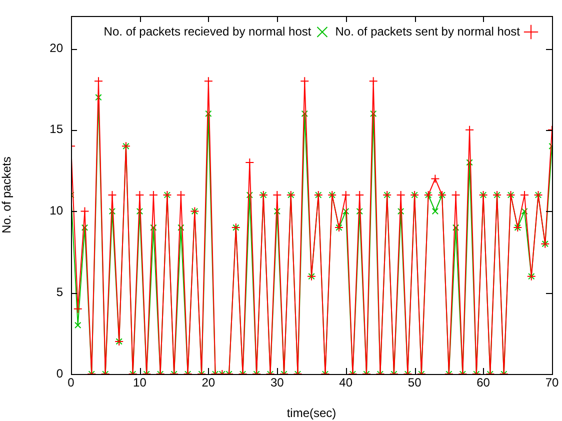 This screenshot has height=421, width=562. What do you see at coordinates (57, 47) in the screenshot?
I see `y-tick-label: 20` at bounding box center [57, 47].